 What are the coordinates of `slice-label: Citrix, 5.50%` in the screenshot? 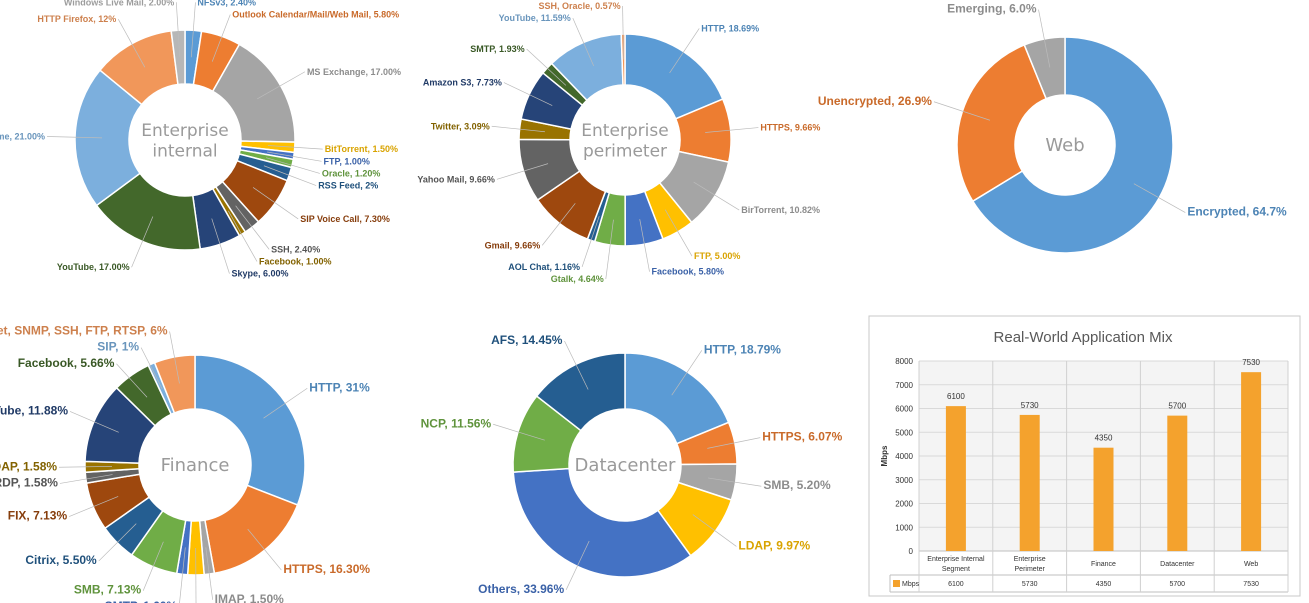 It's located at (61, 560).